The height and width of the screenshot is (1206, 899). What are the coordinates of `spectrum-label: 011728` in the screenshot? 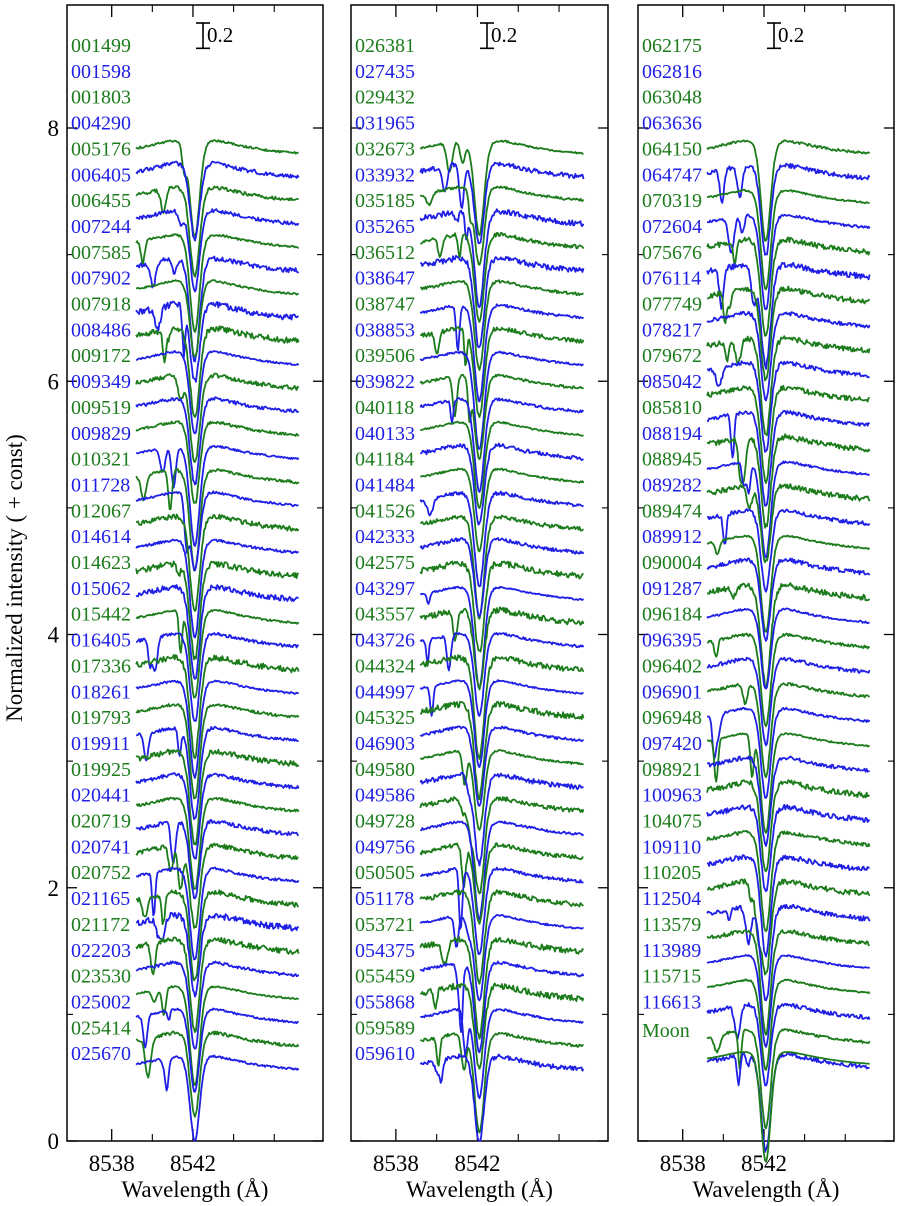 It's located at (100, 485).